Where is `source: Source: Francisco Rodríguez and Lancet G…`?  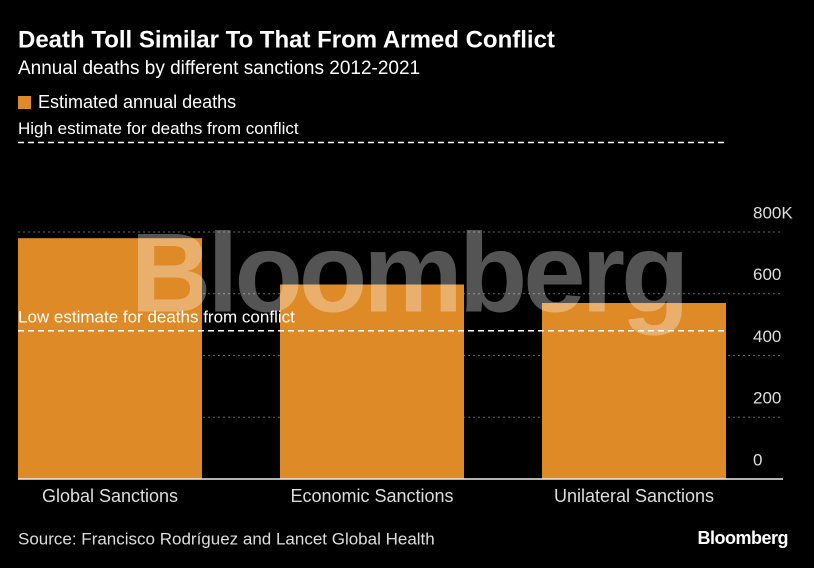 source: Source: Francisco Rodríguez and Lancet G… is located at coordinates (226, 538).